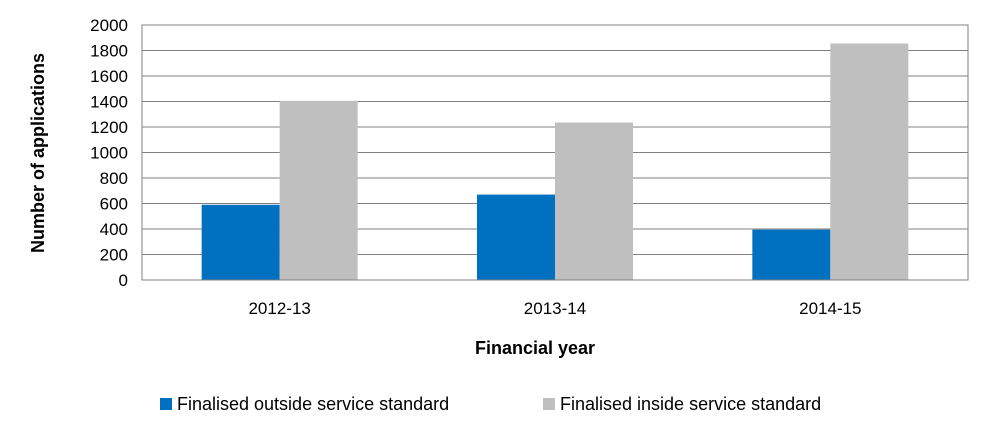 Image resolution: width=997 pixels, height=428 pixels. I want to click on x-tick-label: 2013-14, so click(555, 308).